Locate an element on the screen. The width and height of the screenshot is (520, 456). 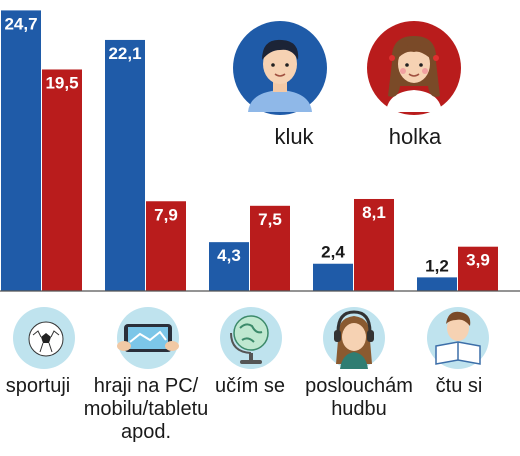
value-label-holka-ctu-si: 3,9 is located at coordinates (478, 260).